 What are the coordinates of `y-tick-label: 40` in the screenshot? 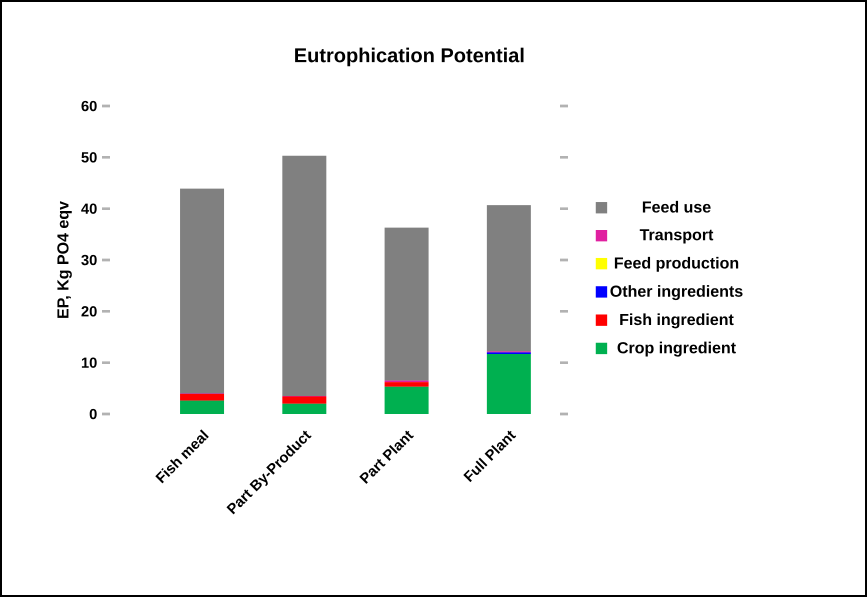 It's located at (89, 208).